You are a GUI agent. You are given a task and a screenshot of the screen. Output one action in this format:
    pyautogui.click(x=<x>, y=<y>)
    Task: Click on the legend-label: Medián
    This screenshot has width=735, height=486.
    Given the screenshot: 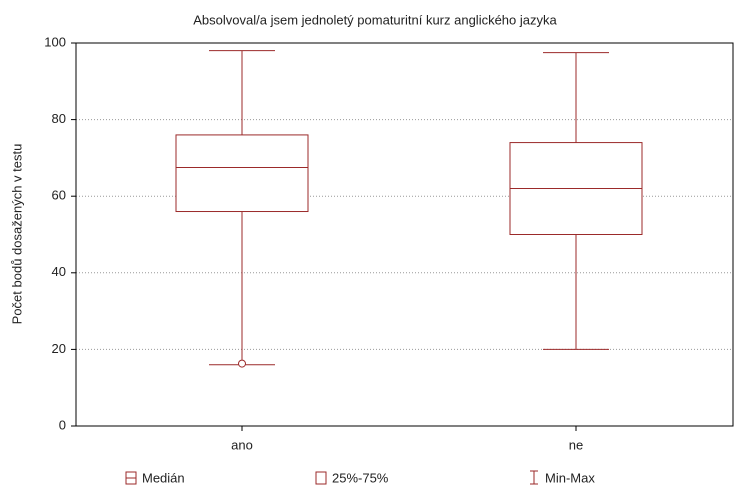 What is the action you would take?
    pyautogui.click(x=163, y=477)
    